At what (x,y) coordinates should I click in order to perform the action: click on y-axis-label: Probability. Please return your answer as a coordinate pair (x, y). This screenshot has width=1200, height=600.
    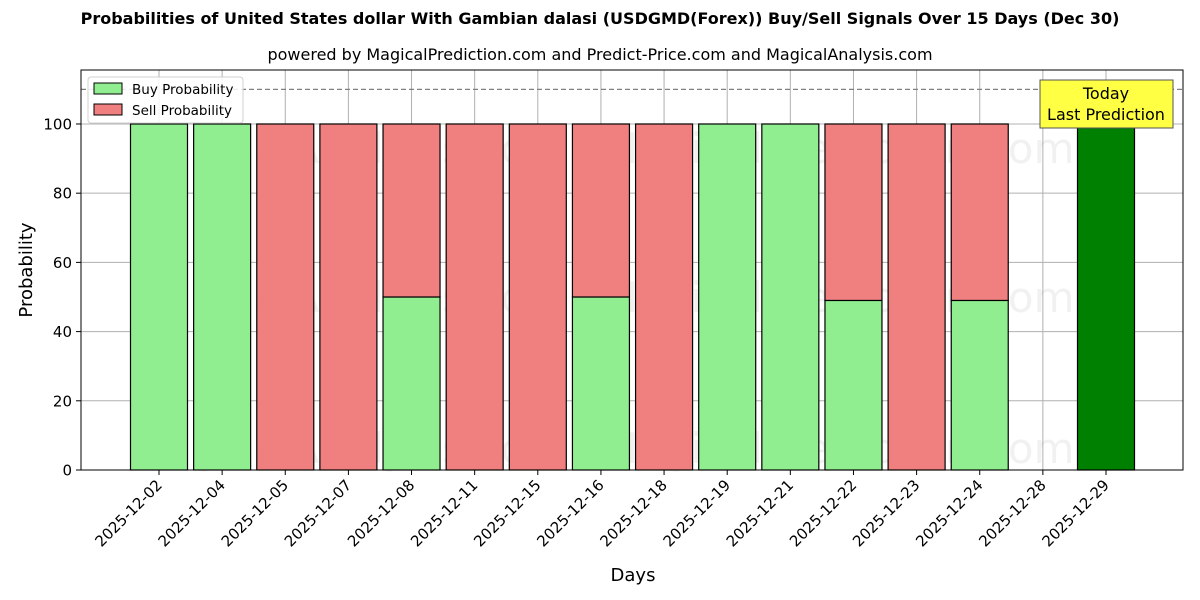
    Looking at the image, I should click on (26, 269).